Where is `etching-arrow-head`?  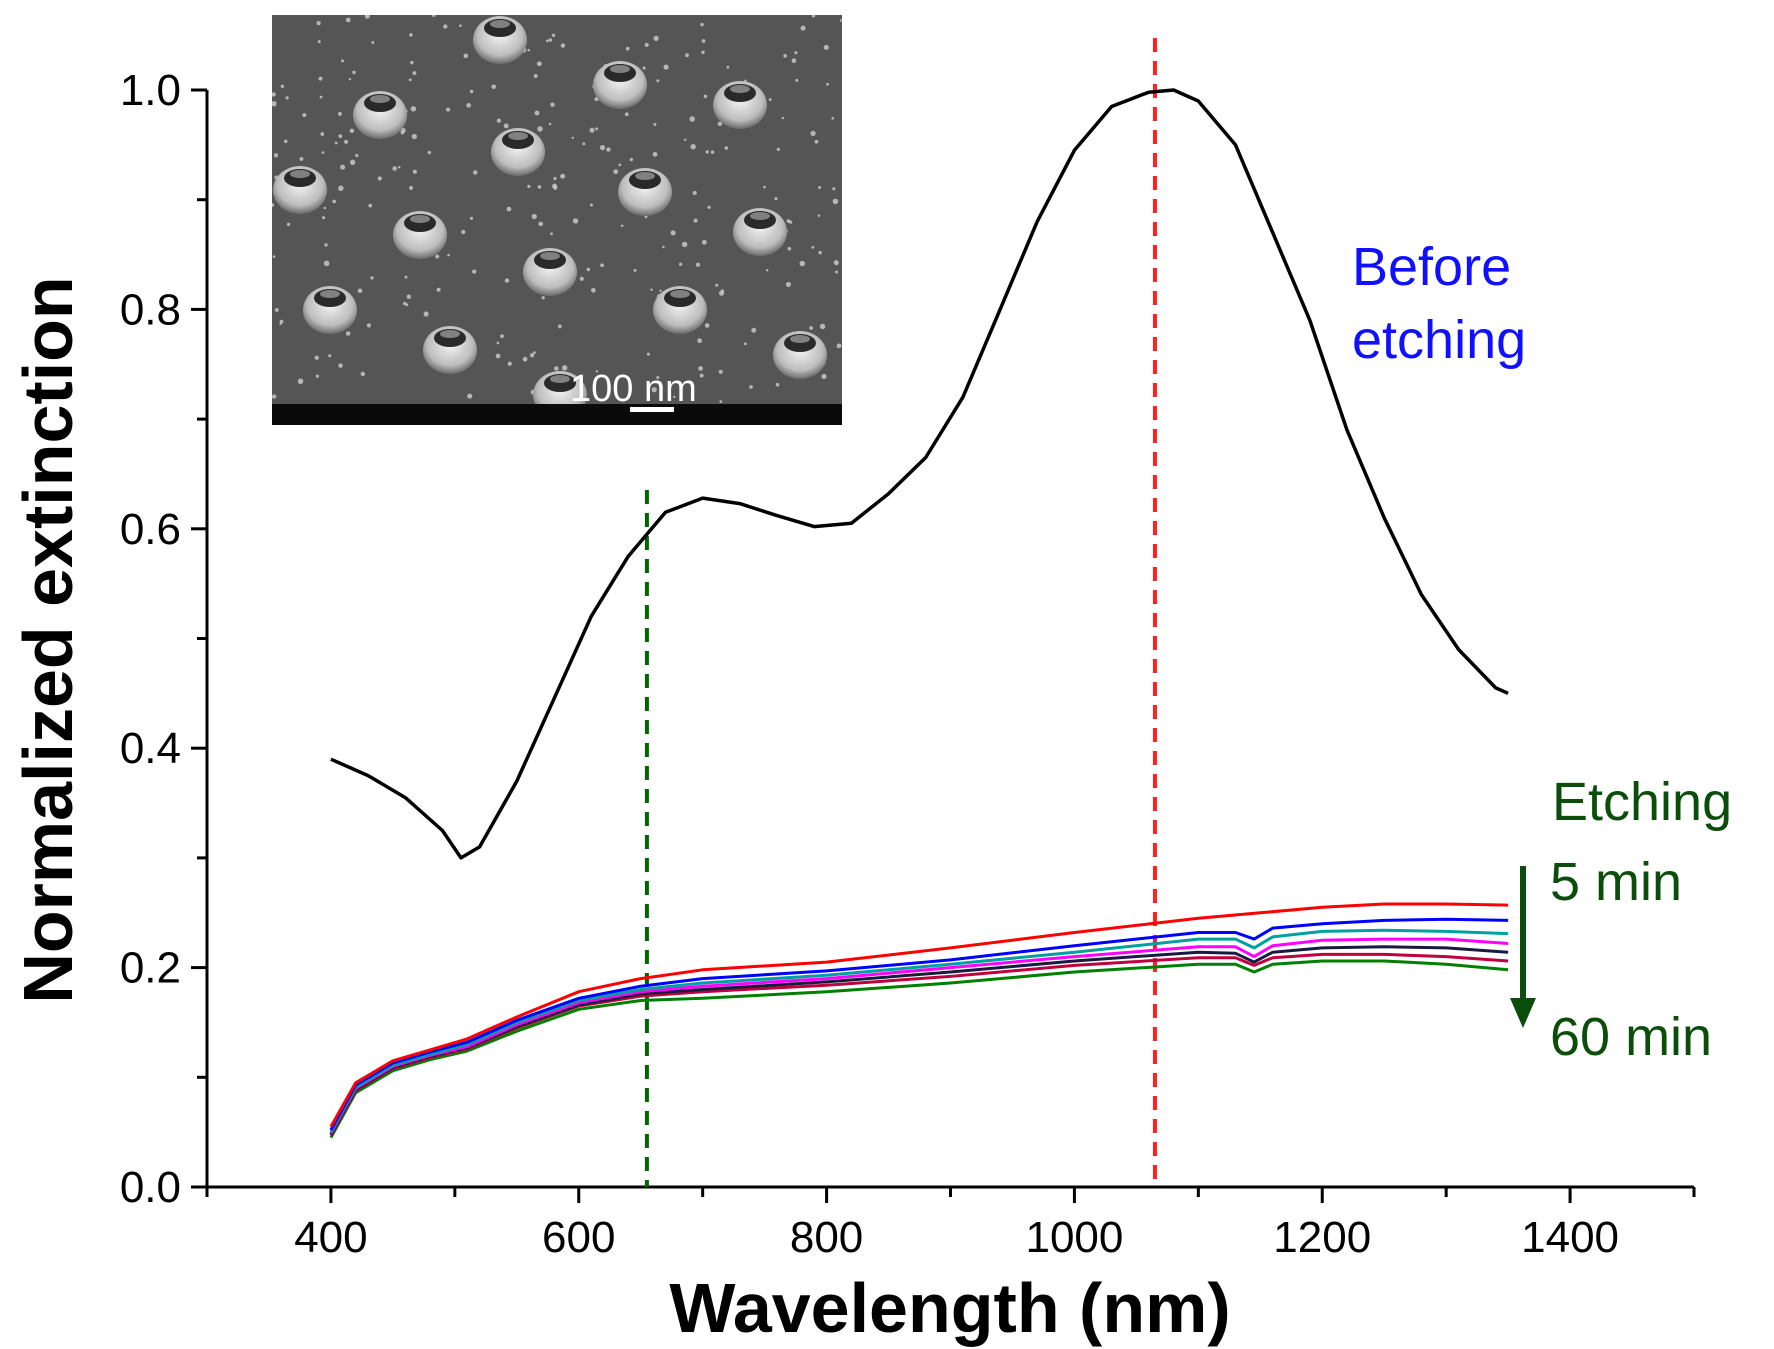
etching-arrow-head is located at coordinates (1523, 1013).